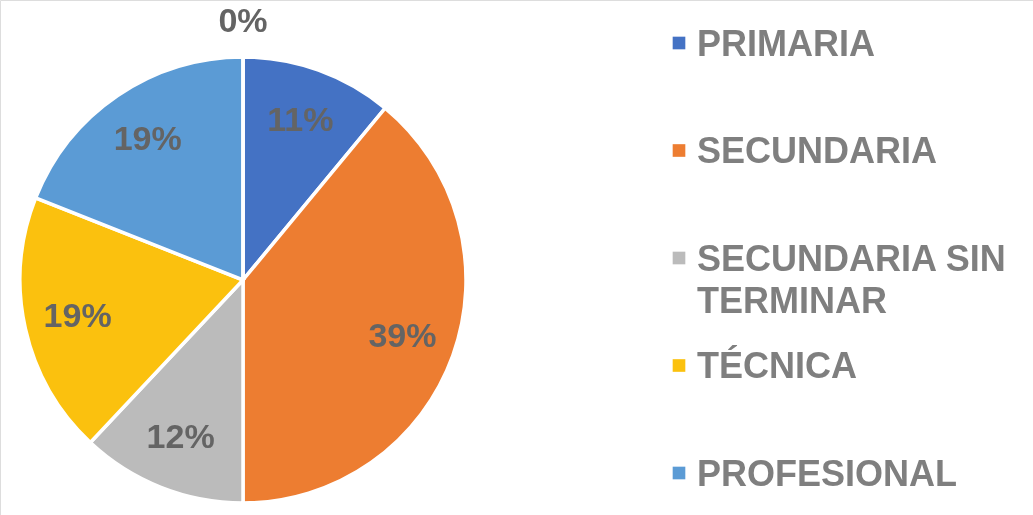 The image size is (1033, 515). I want to click on data-label: 12%, so click(180, 435).